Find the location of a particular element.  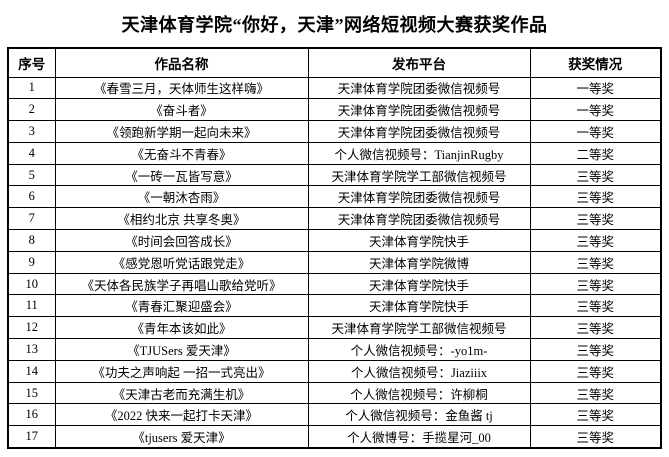

work-title: 《感党恩听党话跟党走》 is located at coordinates (181, 262).